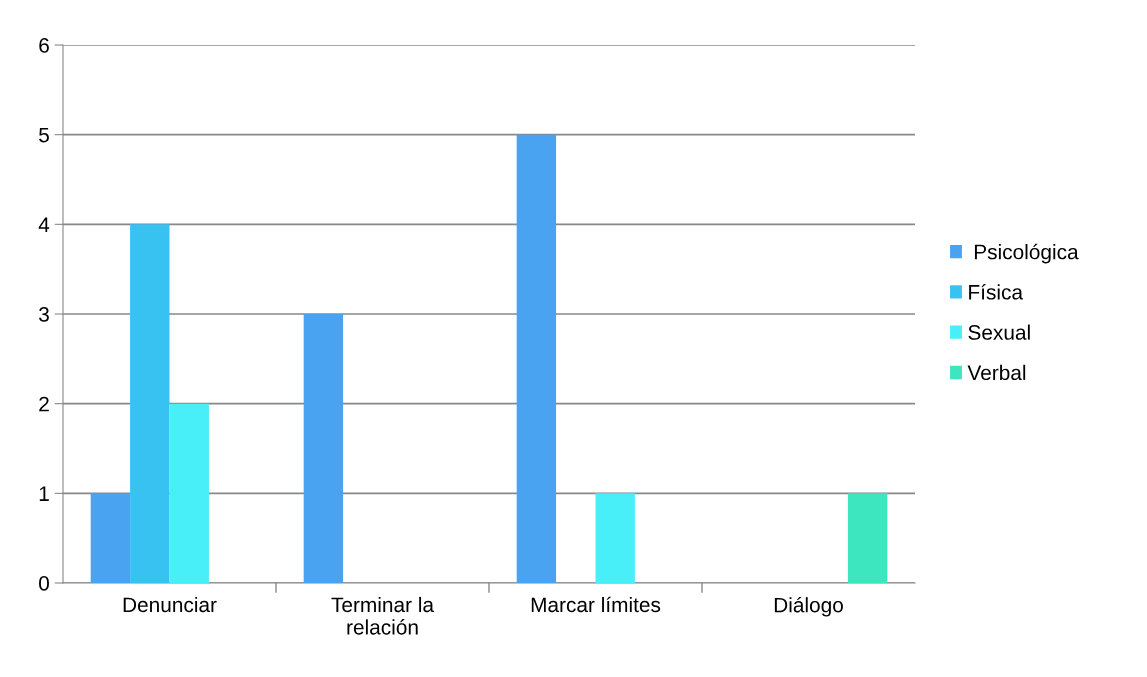  I want to click on x-tick-label: Terminar la relación, so click(383, 615).